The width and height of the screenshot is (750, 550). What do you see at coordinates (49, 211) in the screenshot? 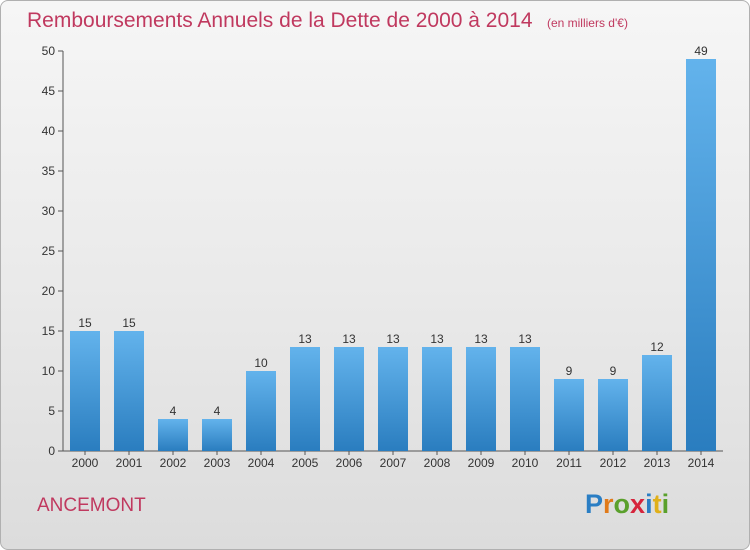
I see `y-tick-label: 30` at bounding box center [49, 211].